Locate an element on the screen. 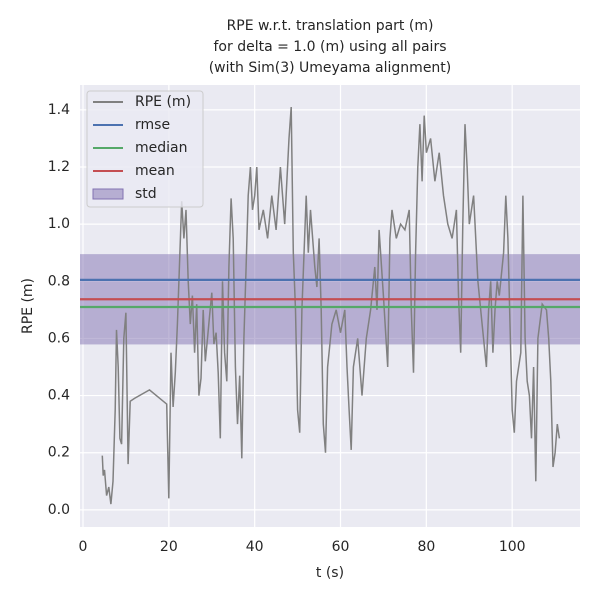  y-tick-label: 1.2 is located at coordinates (59, 167).